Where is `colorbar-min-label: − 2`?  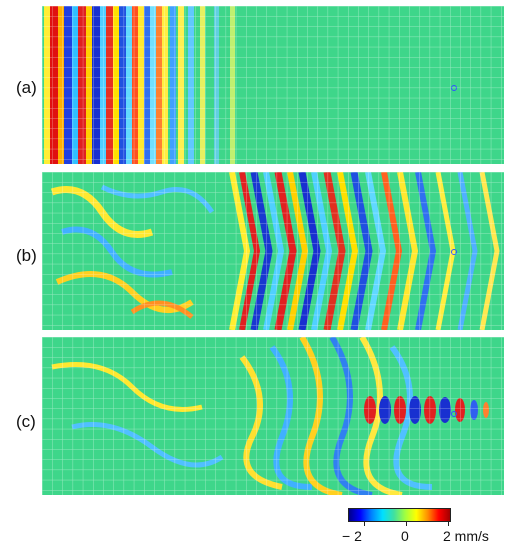
colorbar-min-label: − 2 is located at coordinates (352, 536).